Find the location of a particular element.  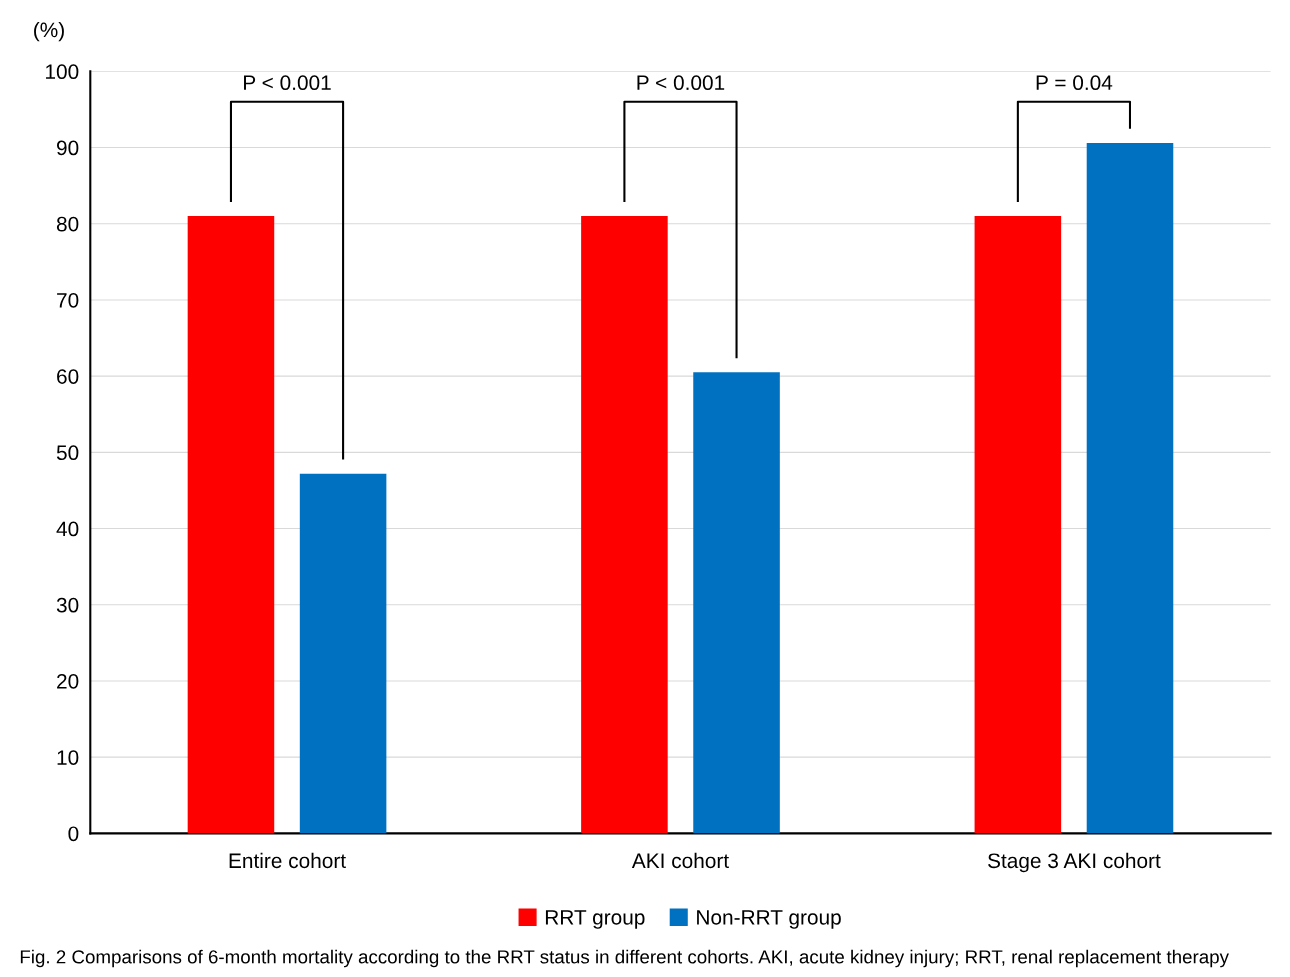

legend-label: RRT group is located at coordinates (595, 919).